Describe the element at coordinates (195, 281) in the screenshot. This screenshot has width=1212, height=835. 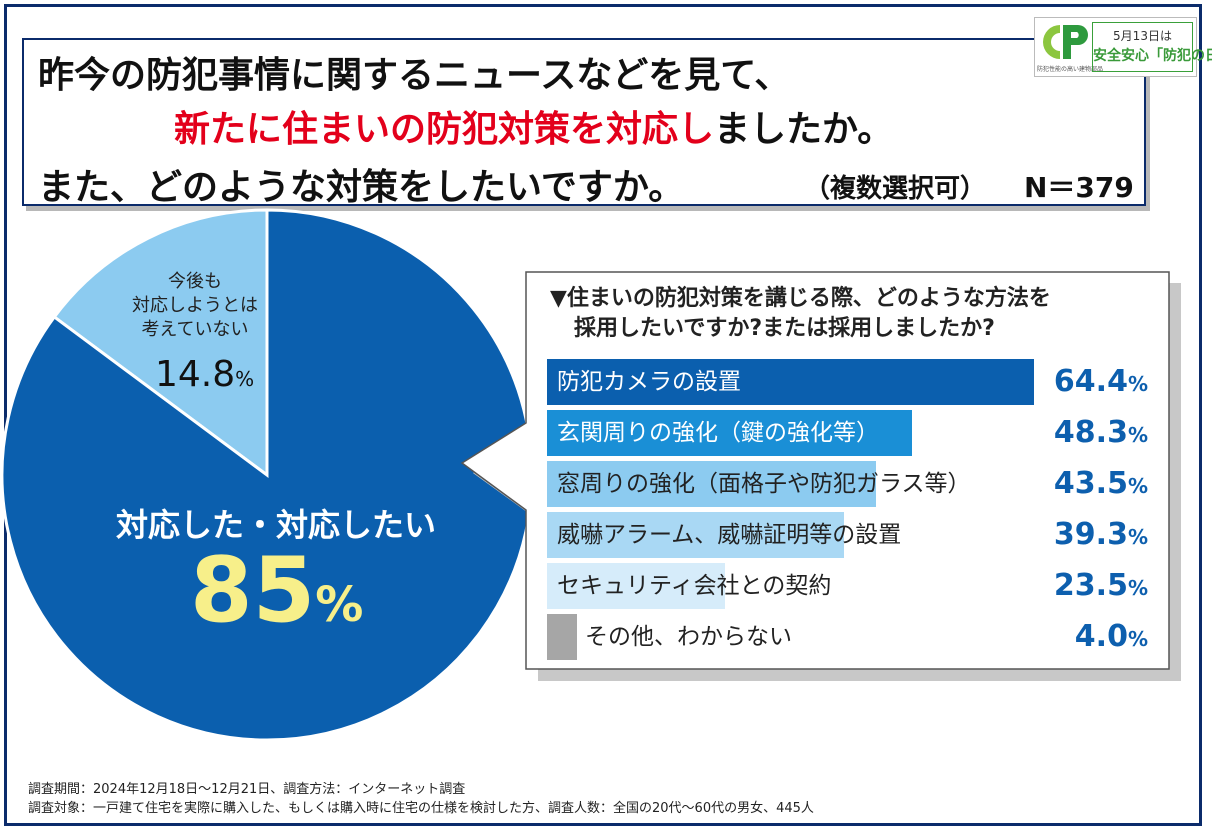
I see `pie-minor-label-line: 今後も` at that location.